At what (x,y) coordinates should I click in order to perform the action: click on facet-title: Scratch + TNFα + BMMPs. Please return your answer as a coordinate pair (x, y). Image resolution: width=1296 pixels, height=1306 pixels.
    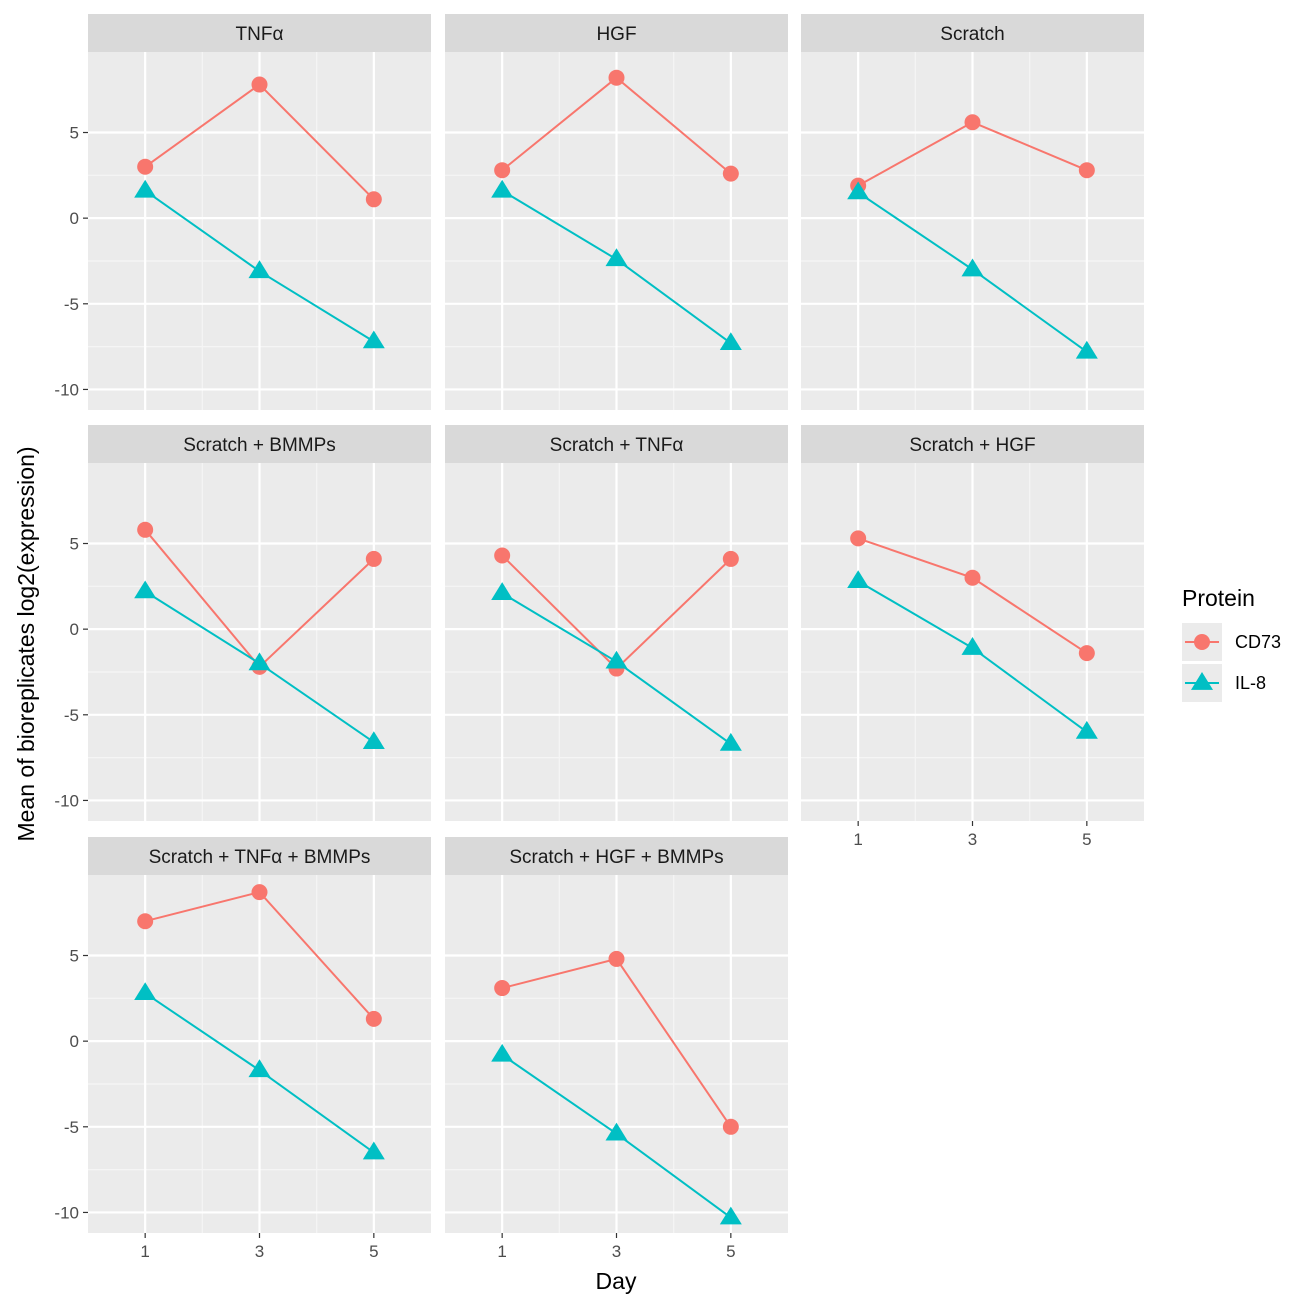
    Looking at the image, I should click on (260, 857).